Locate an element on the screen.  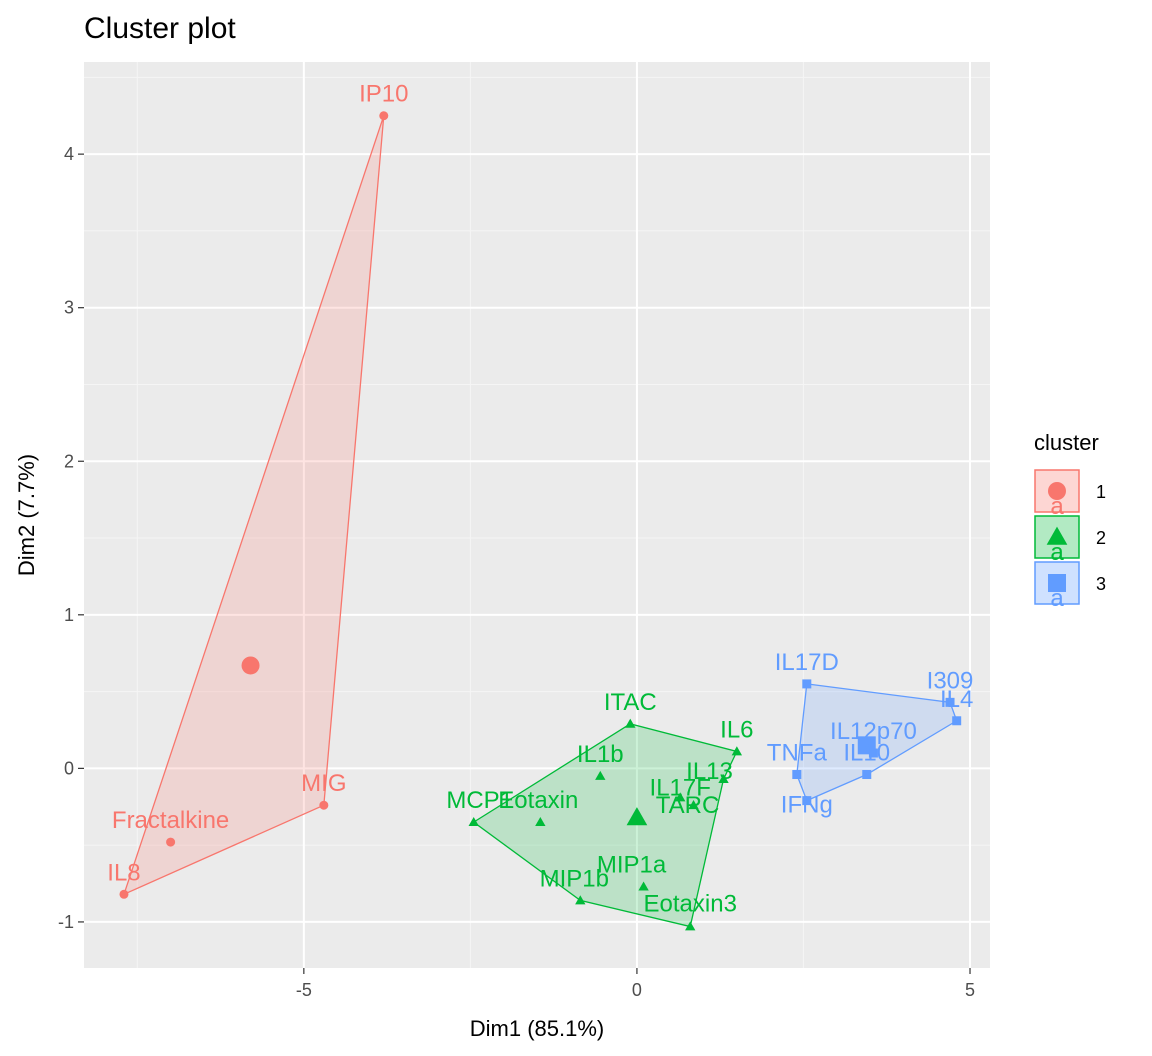
y-axis-title: Dim2 (7.7%) is located at coordinates (26, 515).